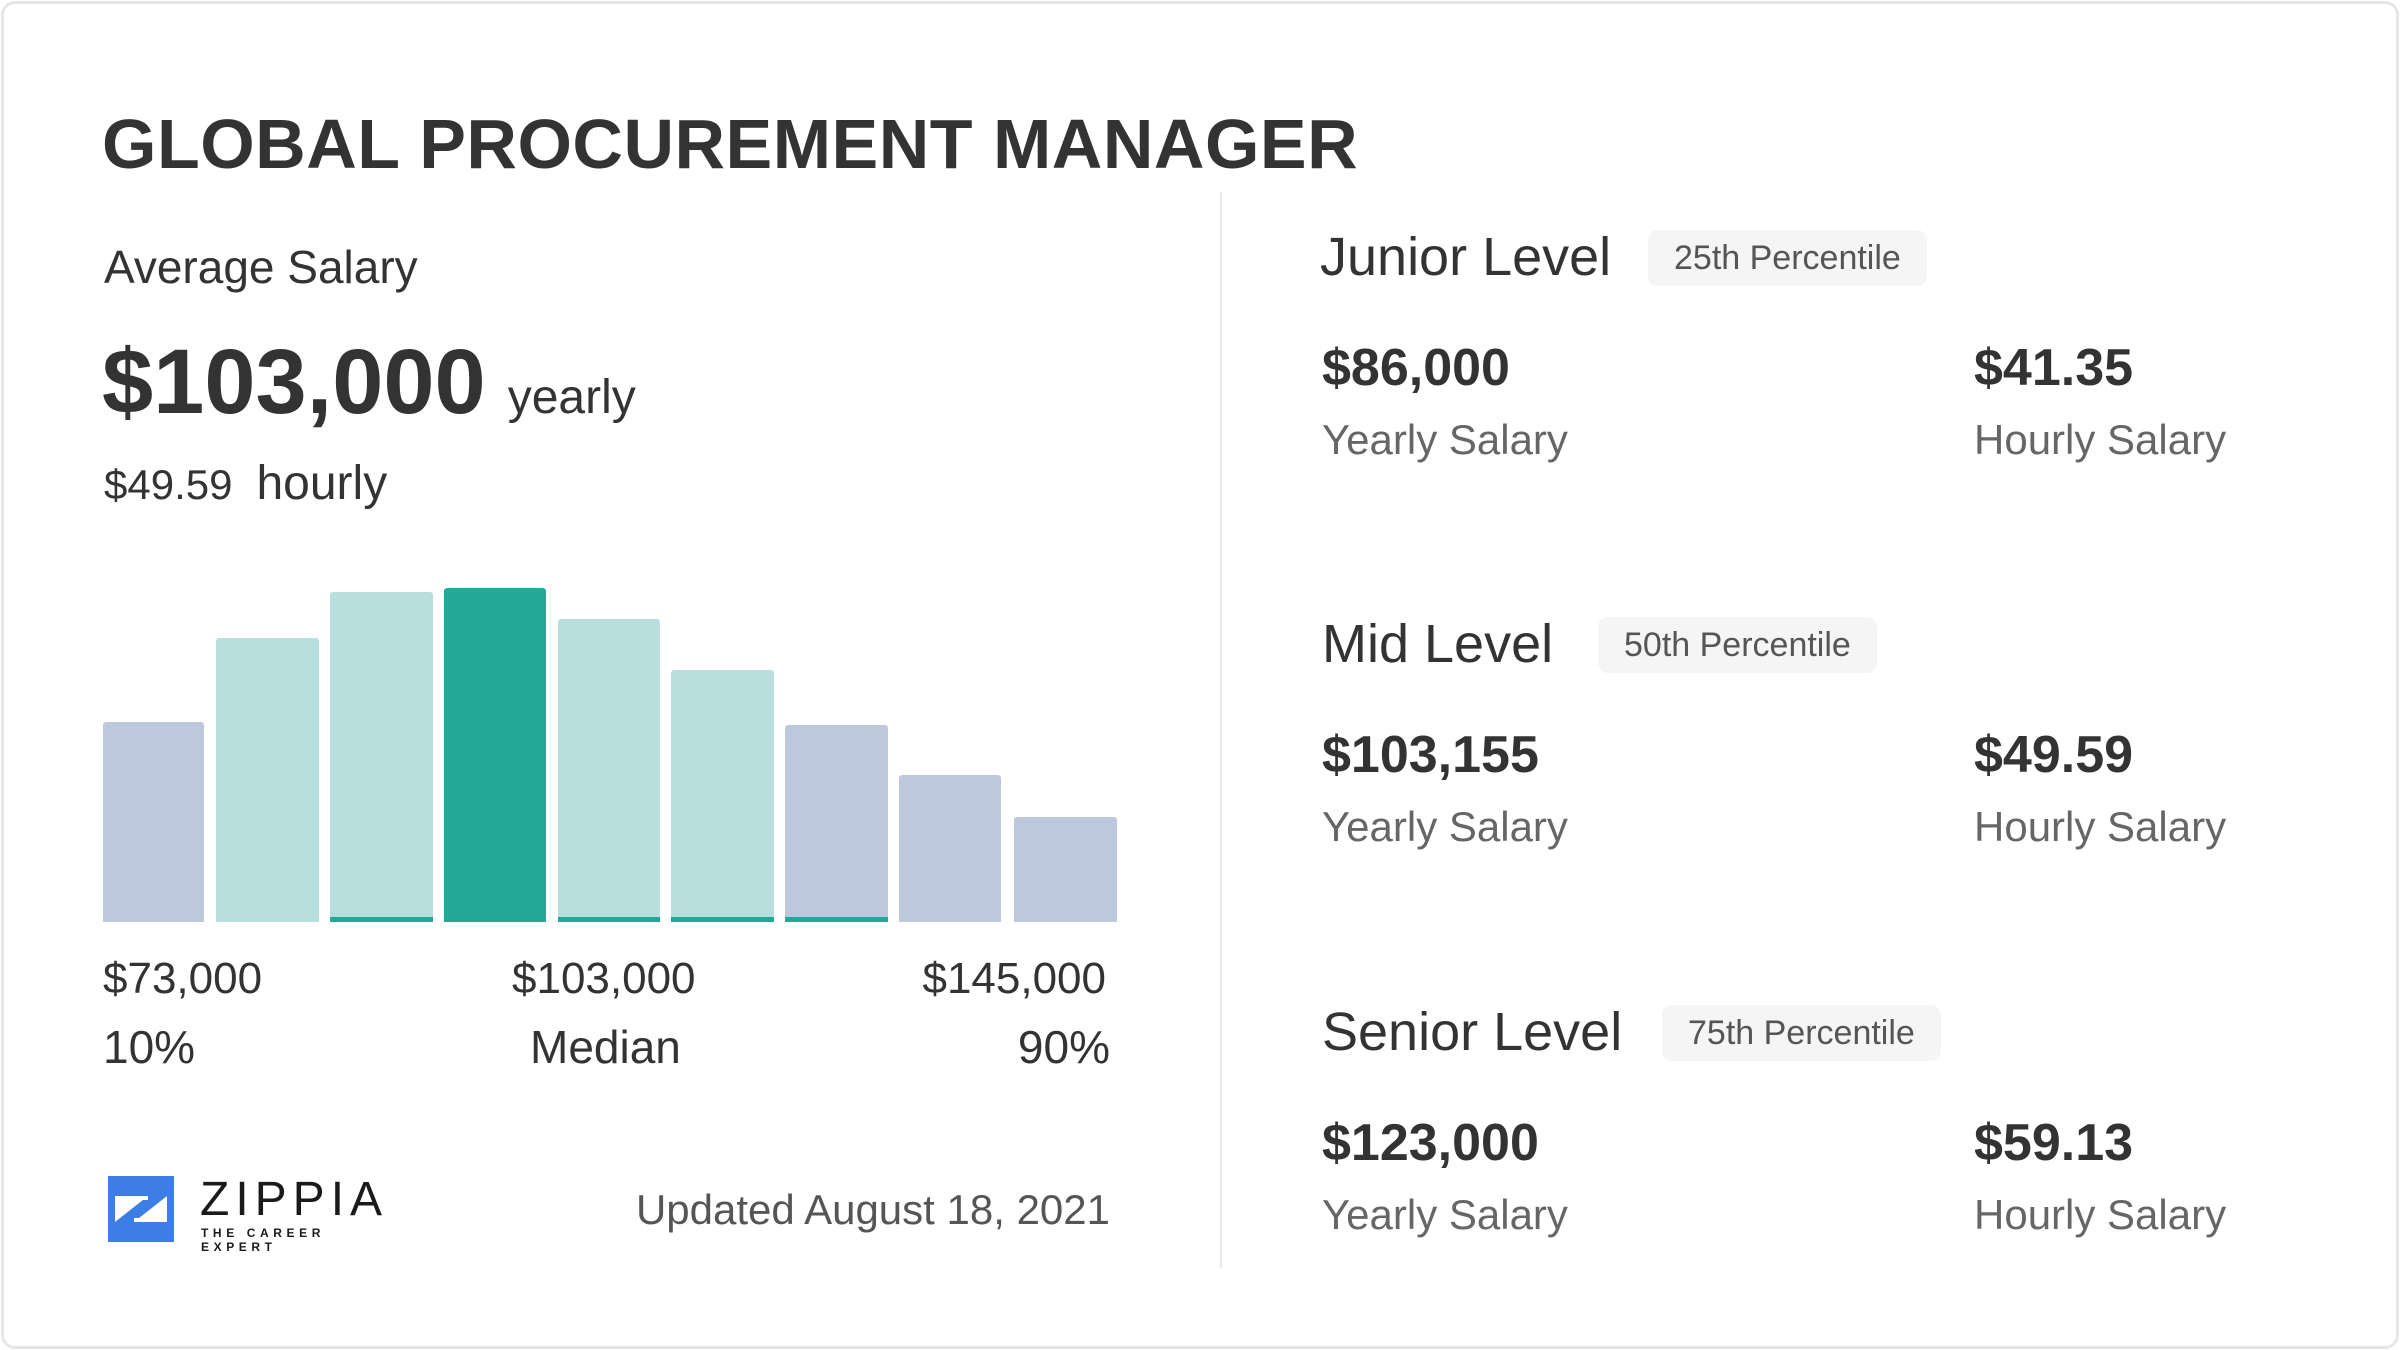  Describe the element at coordinates (2054, 1143) in the screenshot. I see `senior-hourly-value: $59.13` at that location.